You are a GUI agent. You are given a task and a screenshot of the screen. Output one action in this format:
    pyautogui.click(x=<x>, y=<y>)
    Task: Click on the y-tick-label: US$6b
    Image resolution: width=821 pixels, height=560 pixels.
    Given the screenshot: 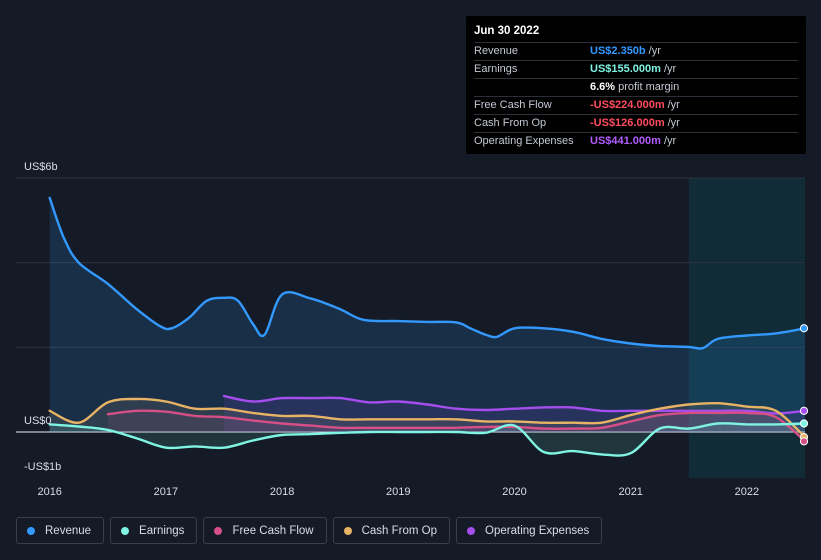 What is the action you would take?
    pyautogui.click(x=41, y=167)
    